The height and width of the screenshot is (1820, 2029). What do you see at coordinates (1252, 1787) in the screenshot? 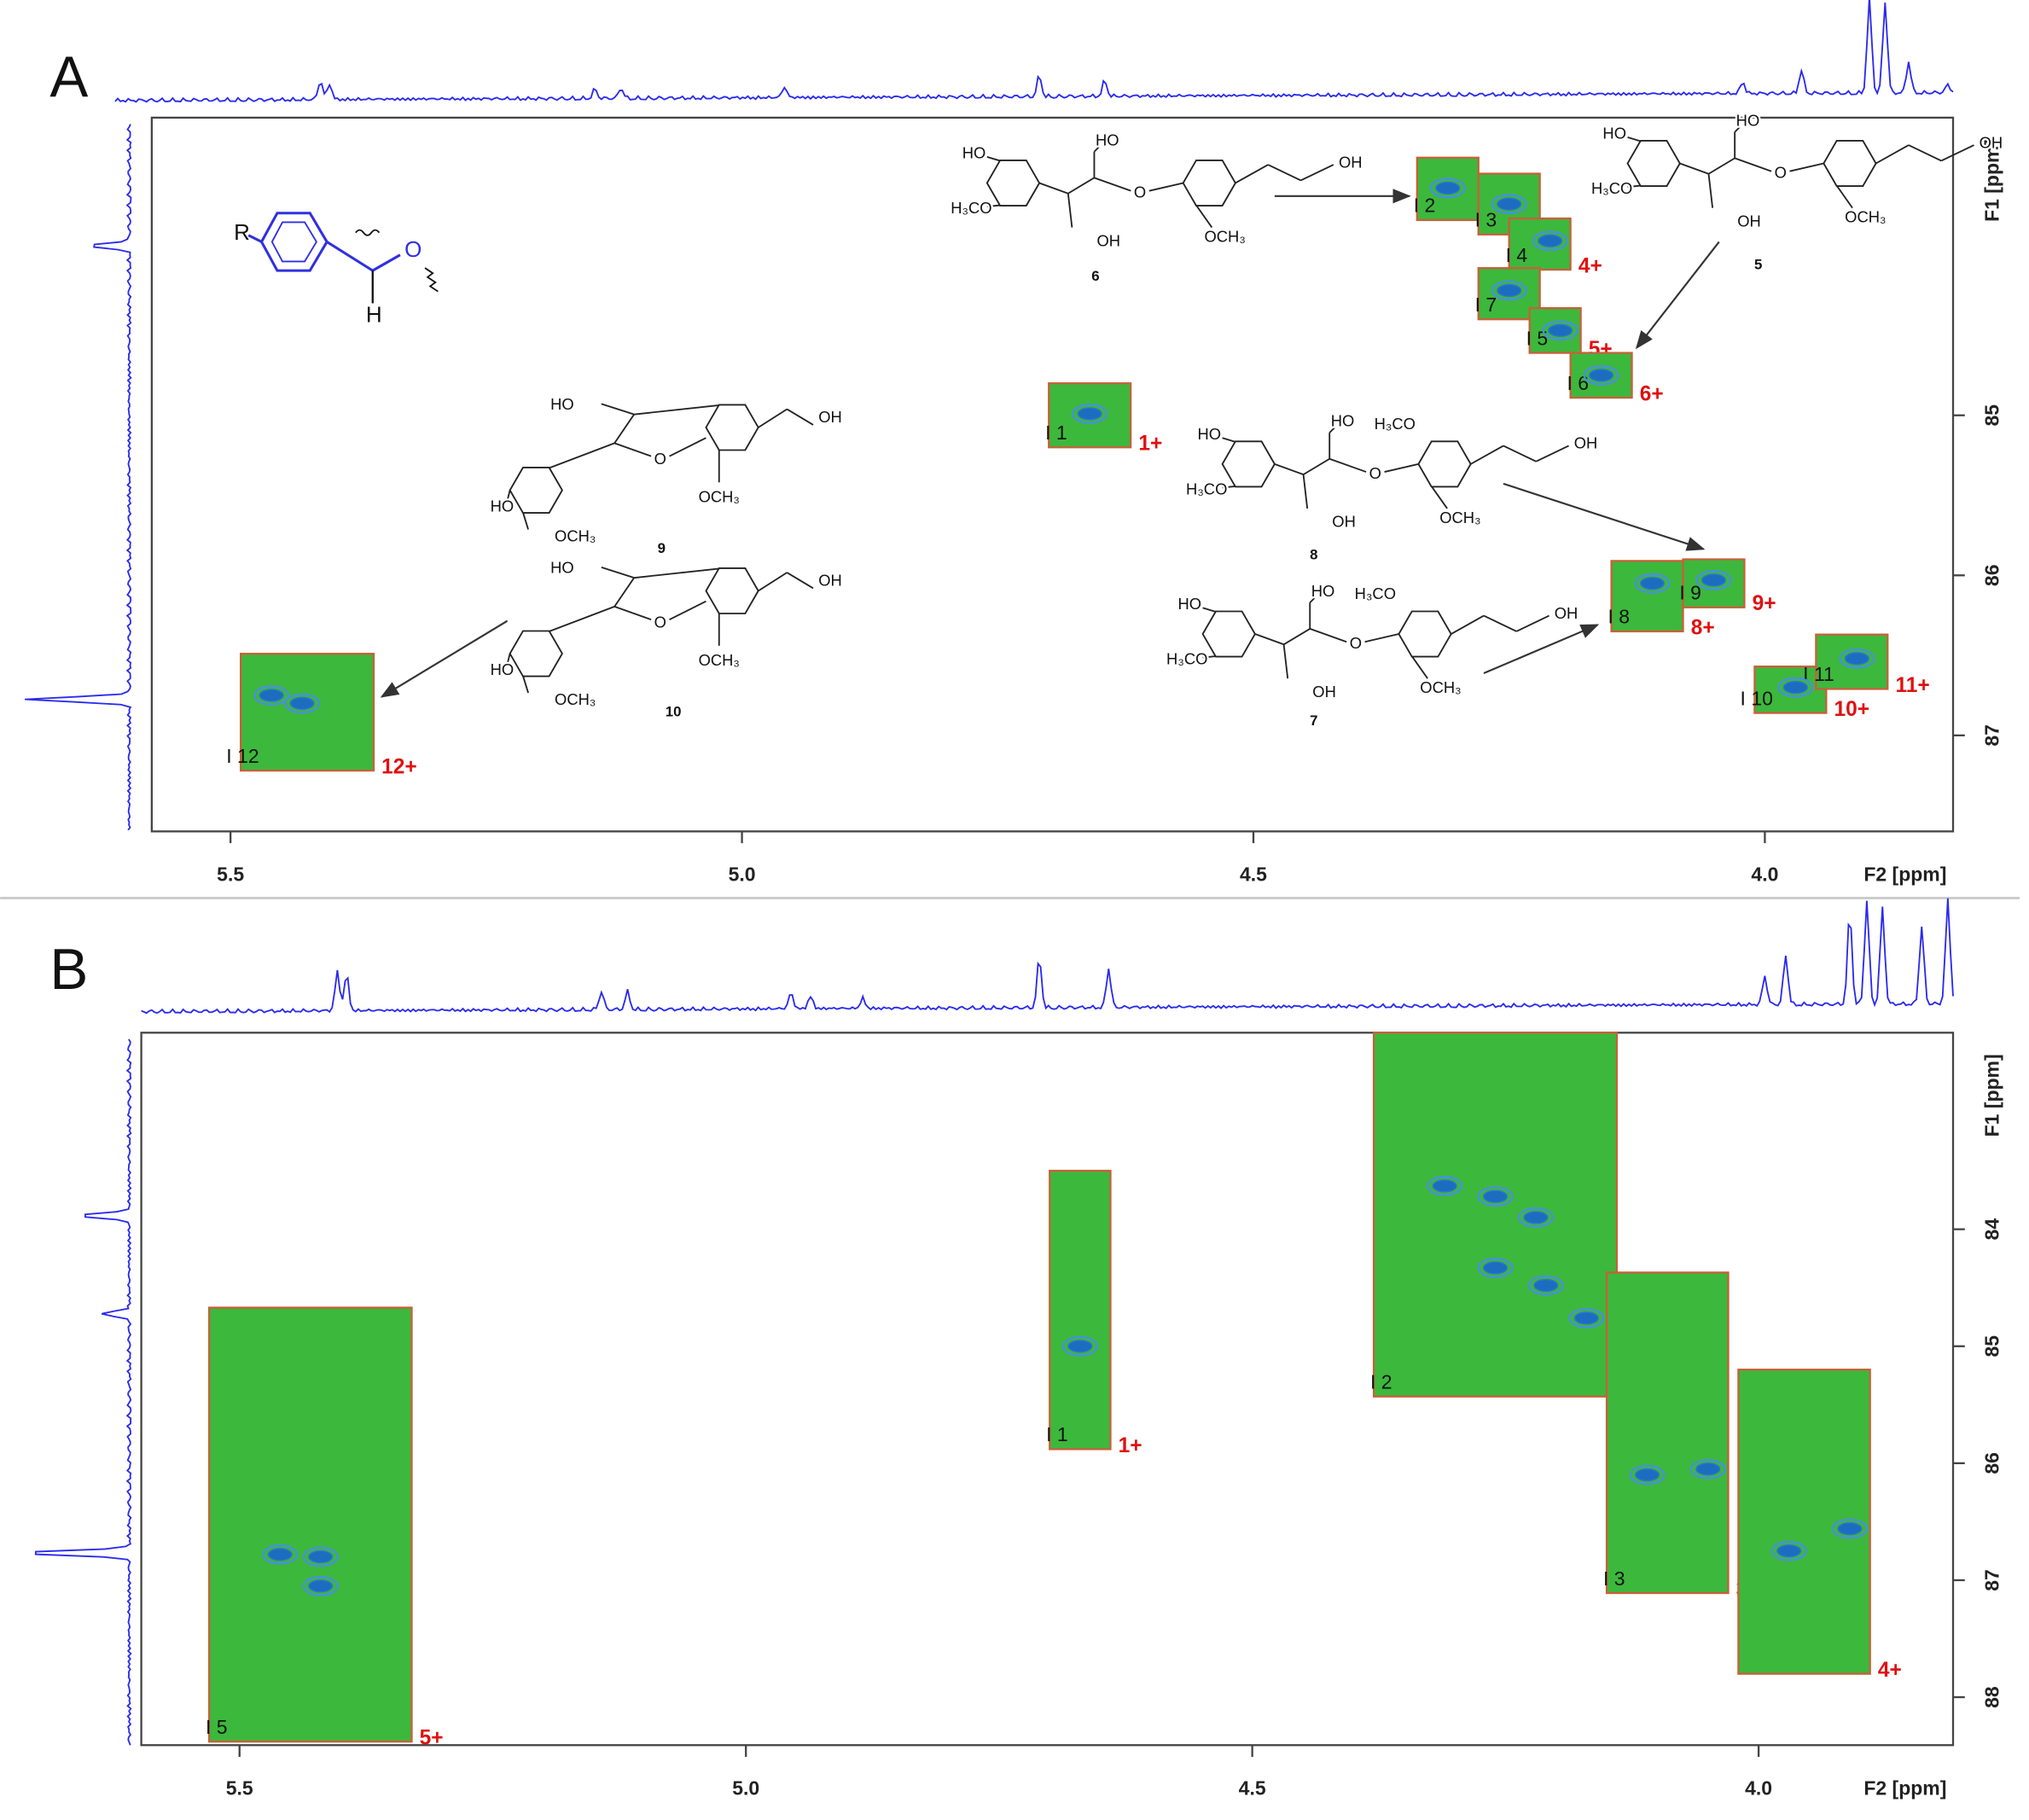
I see `x-tick-label: 4.5` at bounding box center [1252, 1787].